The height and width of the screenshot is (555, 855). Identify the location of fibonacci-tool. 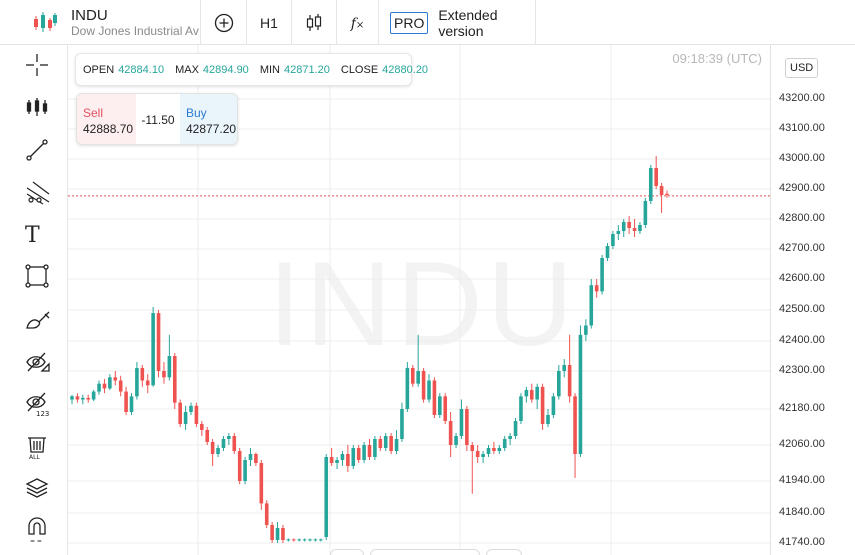
(45, 193).